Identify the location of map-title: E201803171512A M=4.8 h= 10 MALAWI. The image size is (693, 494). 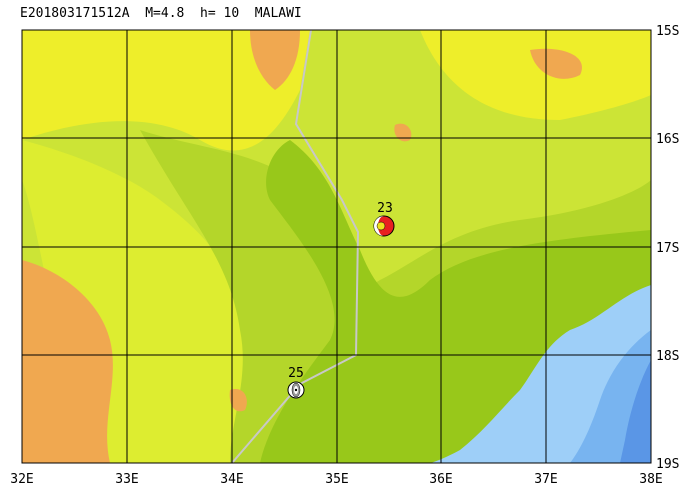
(161, 13).